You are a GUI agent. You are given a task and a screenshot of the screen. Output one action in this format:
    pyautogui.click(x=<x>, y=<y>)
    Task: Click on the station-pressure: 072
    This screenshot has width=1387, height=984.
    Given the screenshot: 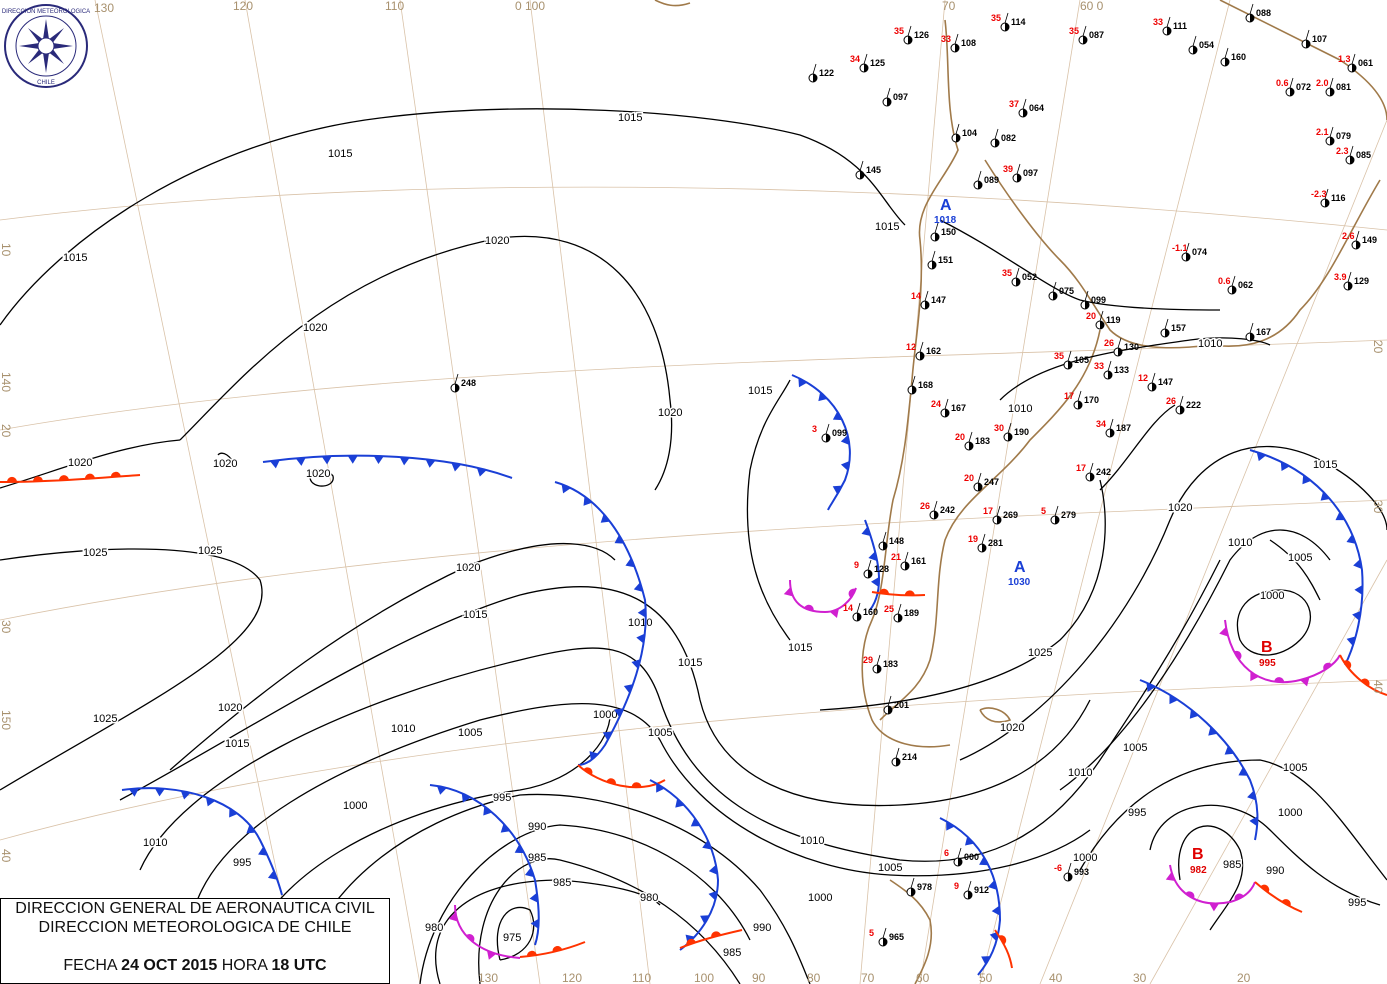 What is the action you would take?
    pyautogui.click(x=1303, y=87)
    